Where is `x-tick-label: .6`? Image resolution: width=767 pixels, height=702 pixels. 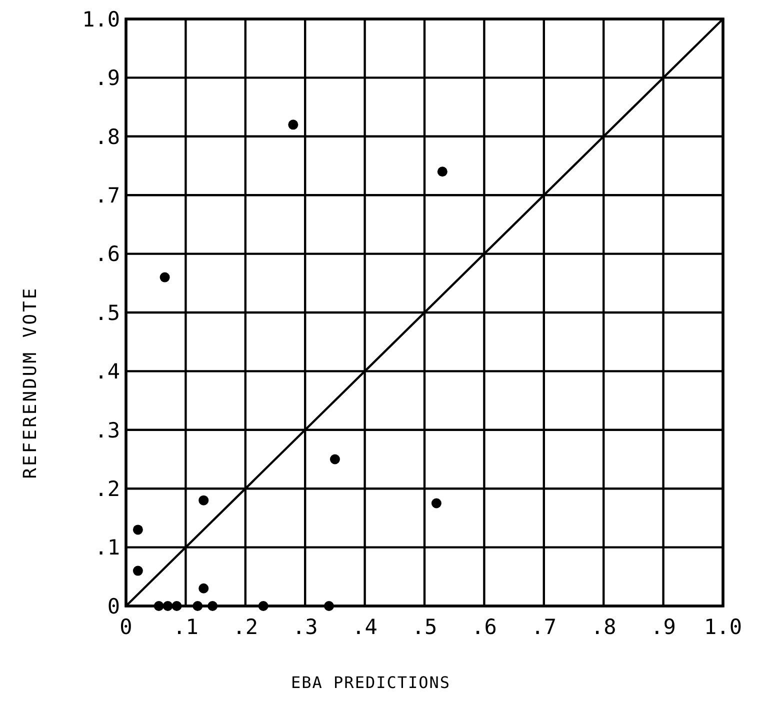
x-tick-label: .6 is located at coordinates (484, 627).